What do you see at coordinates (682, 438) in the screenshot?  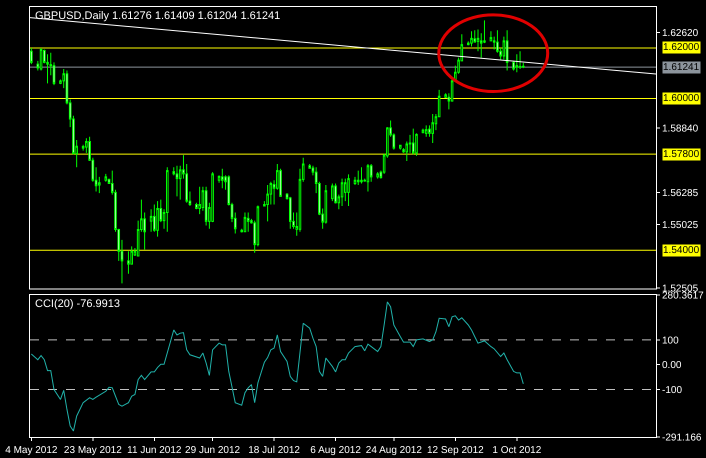 I see `y-tick-label: -291.166` at bounding box center [682, 438].